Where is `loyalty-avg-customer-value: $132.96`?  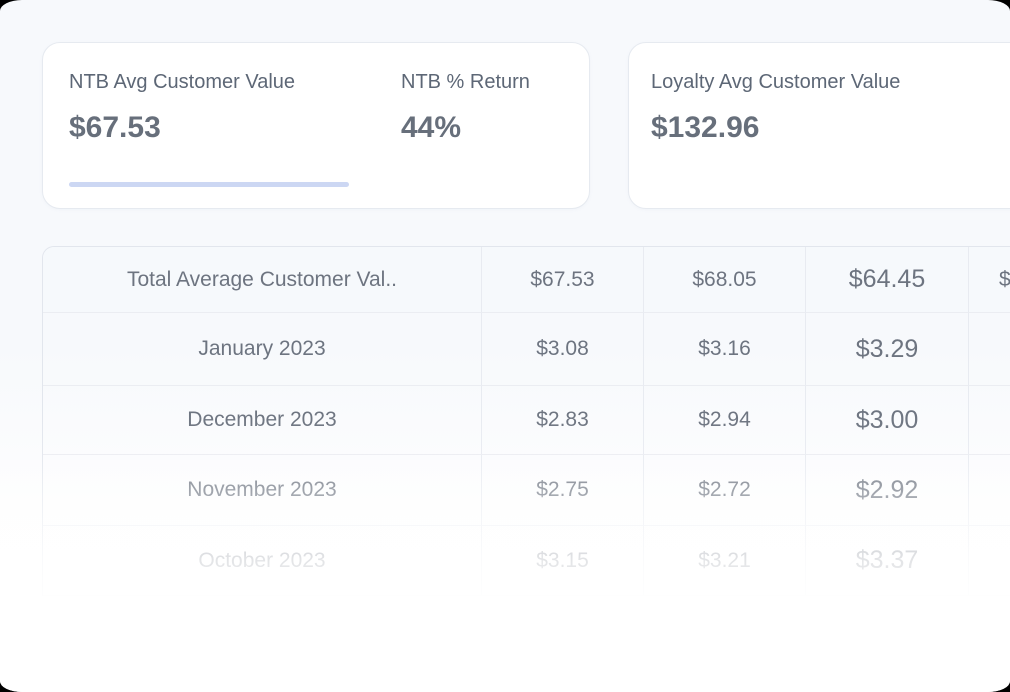 loyalty-avg-customer-value: $132.96 is located at coordinates (705, 127).